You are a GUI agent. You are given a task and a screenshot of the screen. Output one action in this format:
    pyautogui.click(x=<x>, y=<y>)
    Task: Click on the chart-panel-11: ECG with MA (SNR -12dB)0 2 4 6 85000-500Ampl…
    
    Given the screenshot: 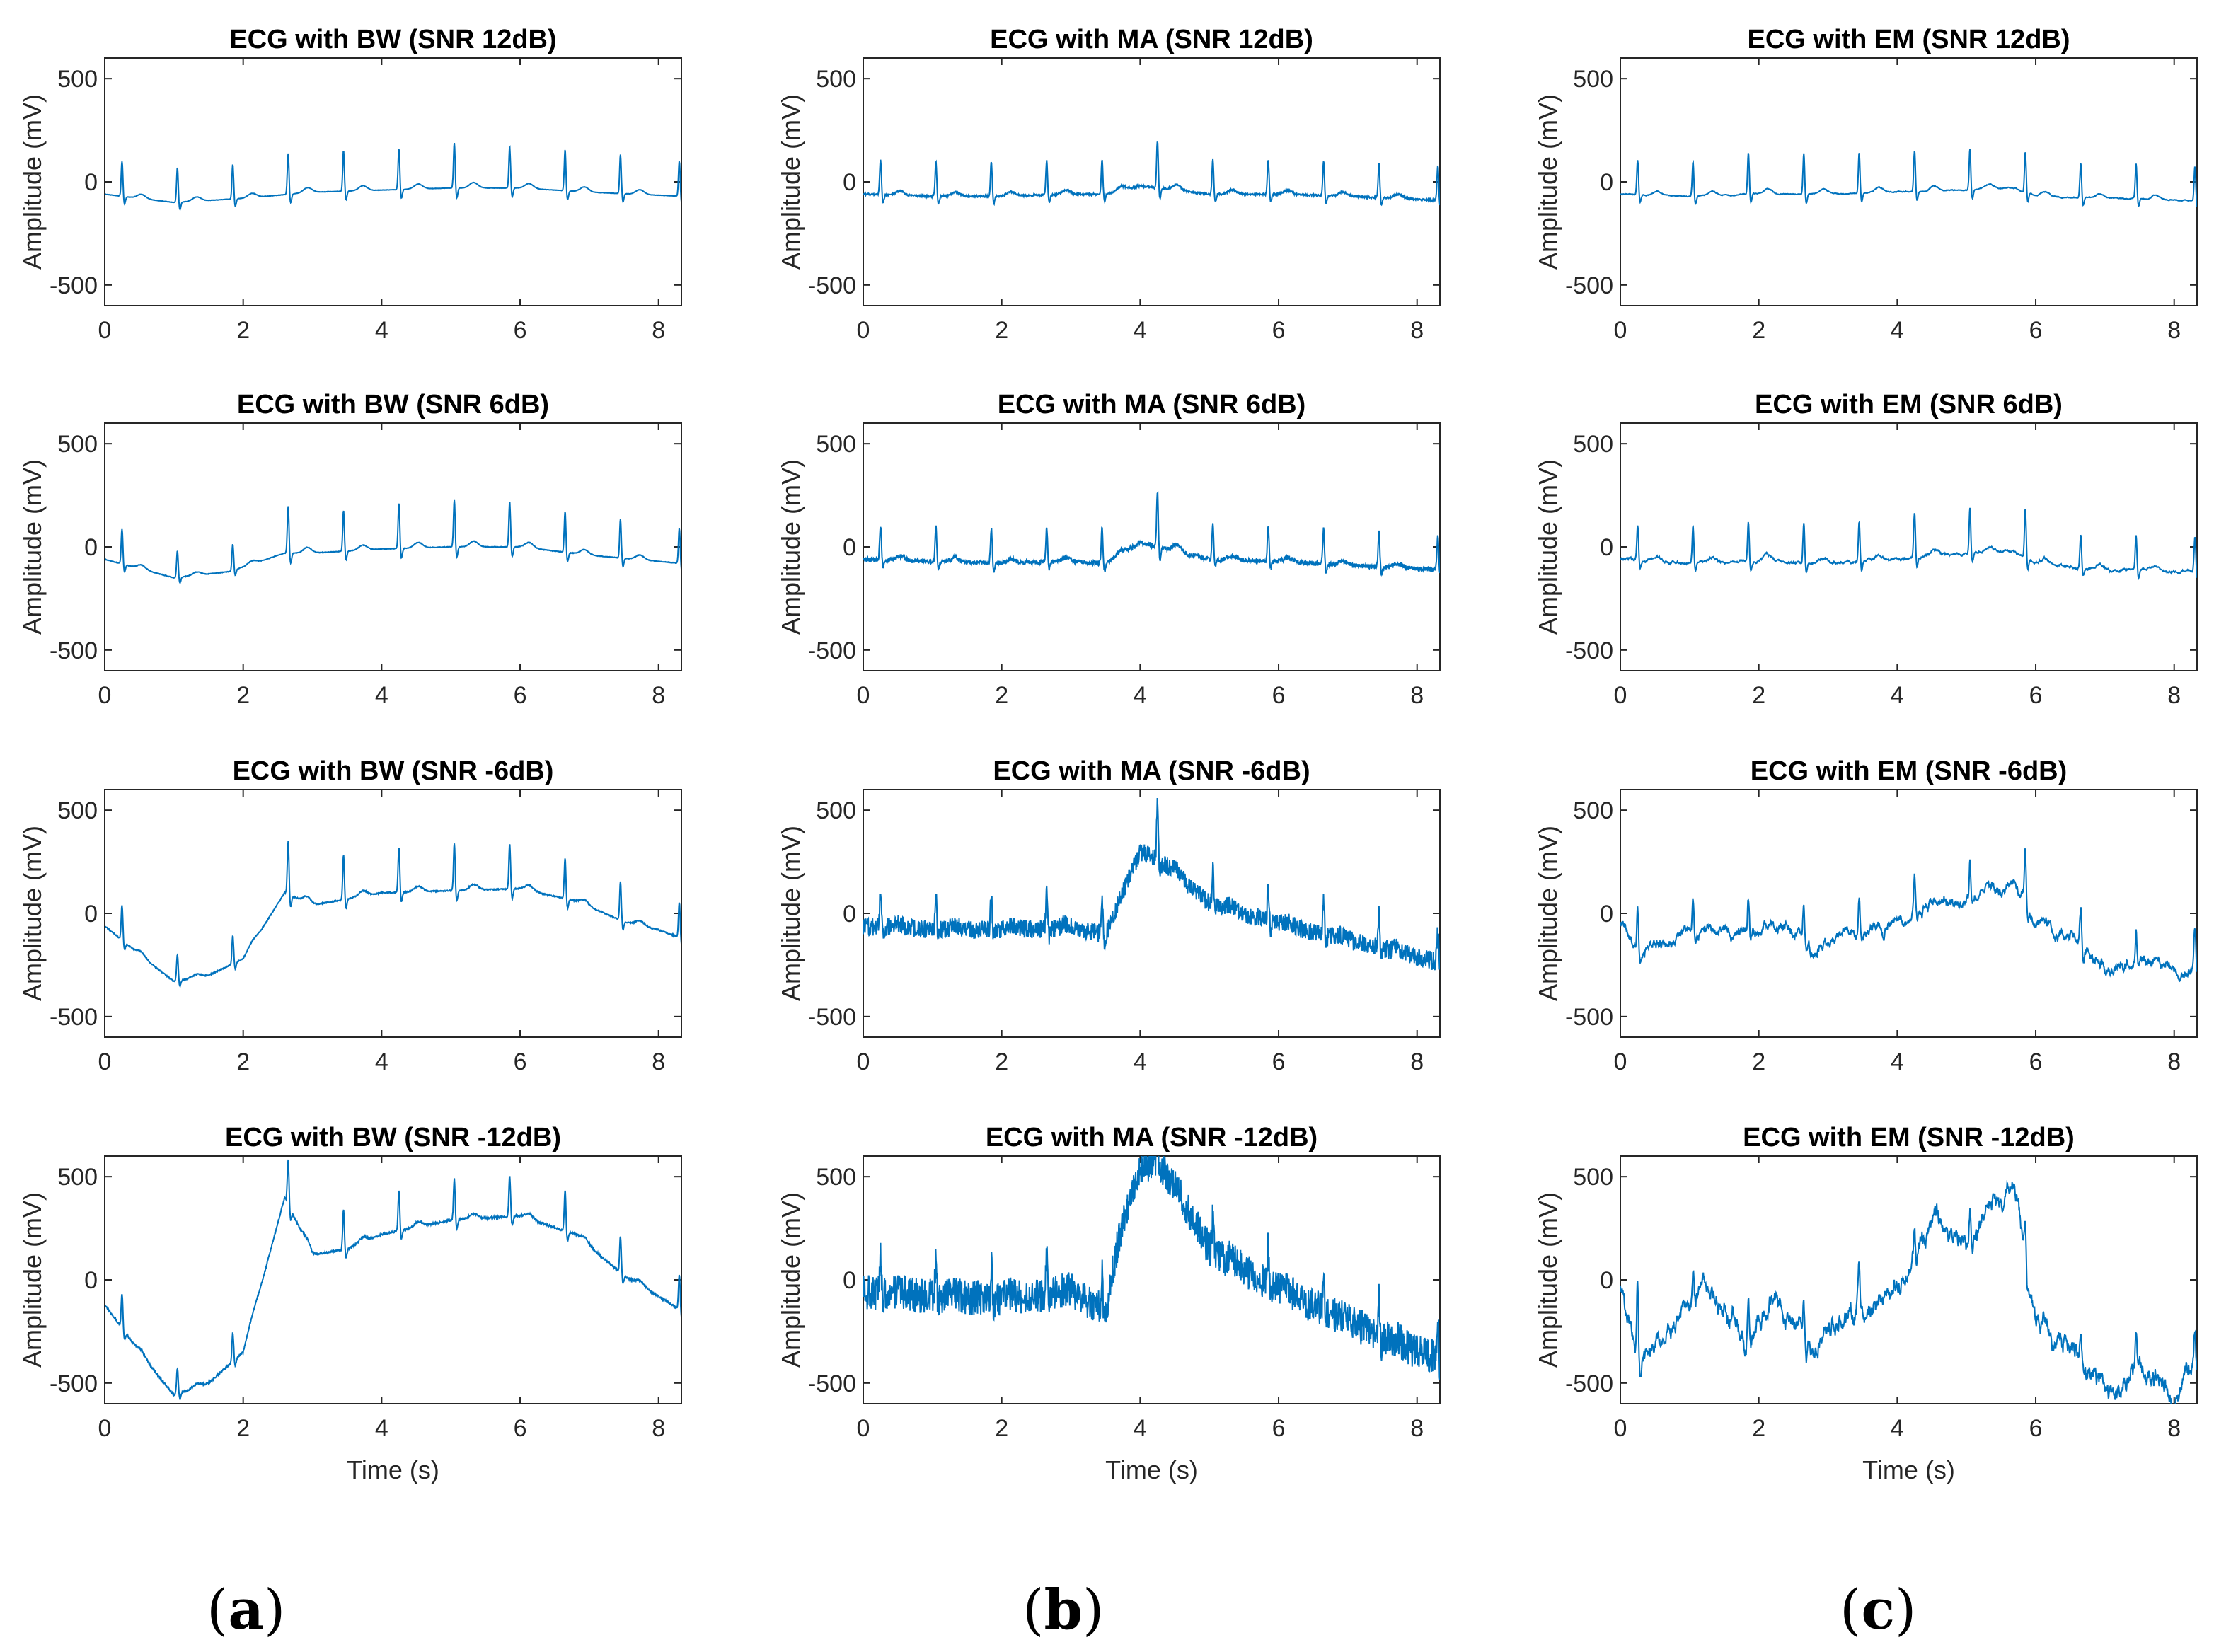 What is the action you would take?
    pyautogui.click(x=1108, y=1303)
    